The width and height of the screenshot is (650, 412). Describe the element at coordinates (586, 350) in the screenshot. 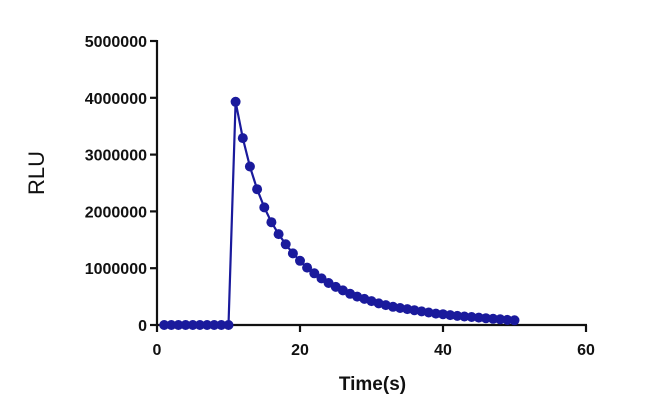

I see `x-tick-label: 60` at that location.